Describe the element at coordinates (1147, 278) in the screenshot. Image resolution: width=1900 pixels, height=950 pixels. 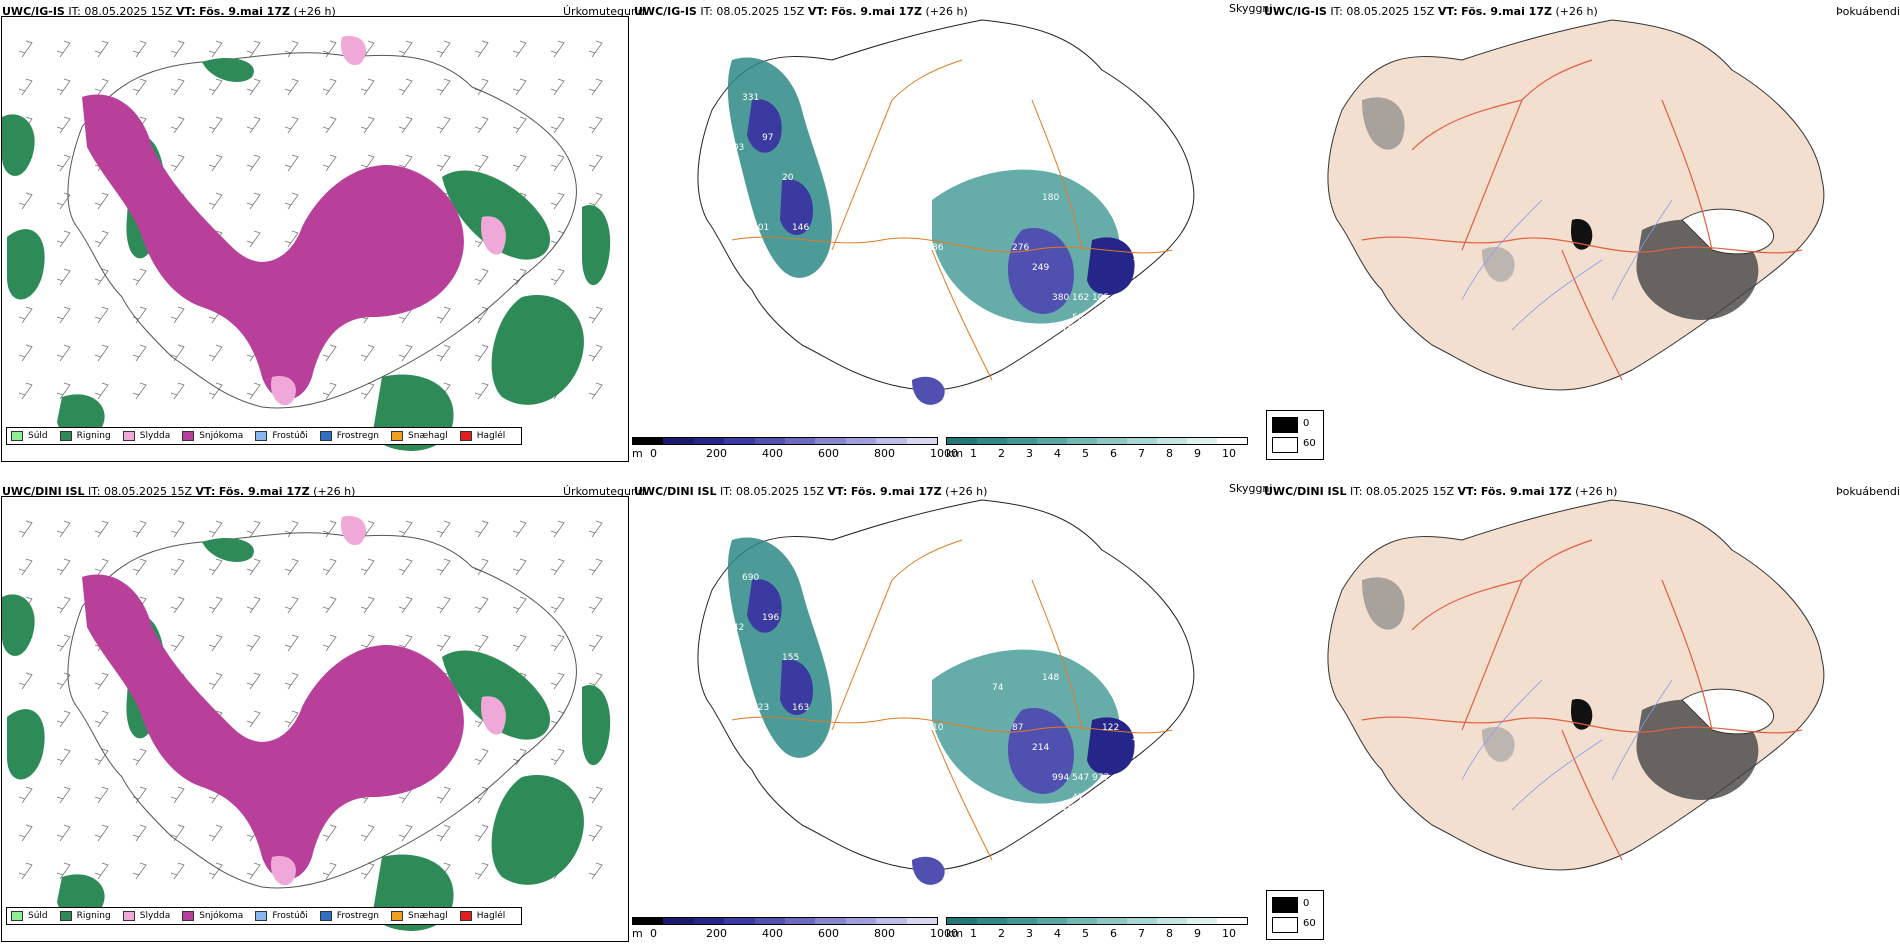
I see `cloud-base-label: 52` at that location.